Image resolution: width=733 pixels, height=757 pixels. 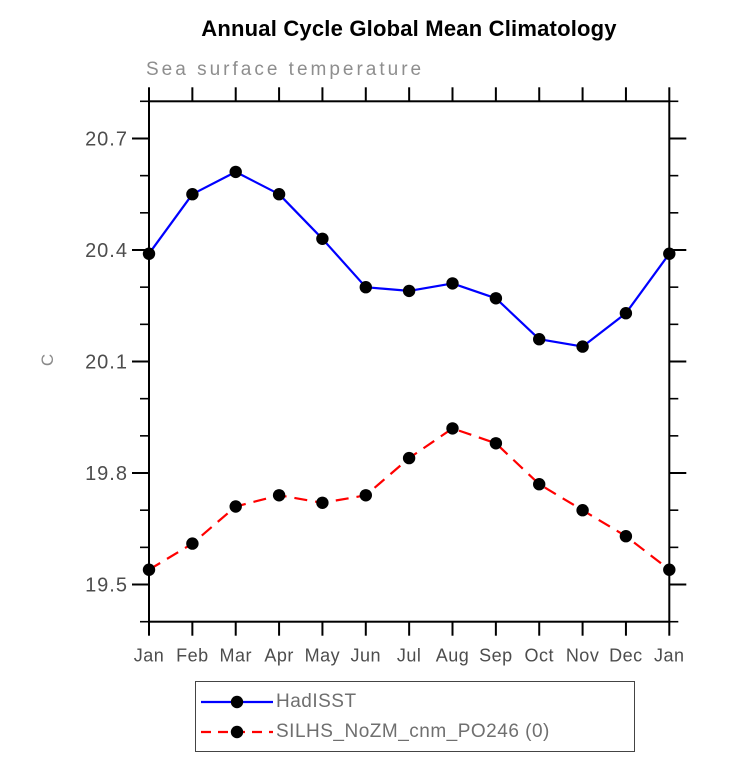 I want to click on x-tick-label: Jul, so click(x=409, y=656).